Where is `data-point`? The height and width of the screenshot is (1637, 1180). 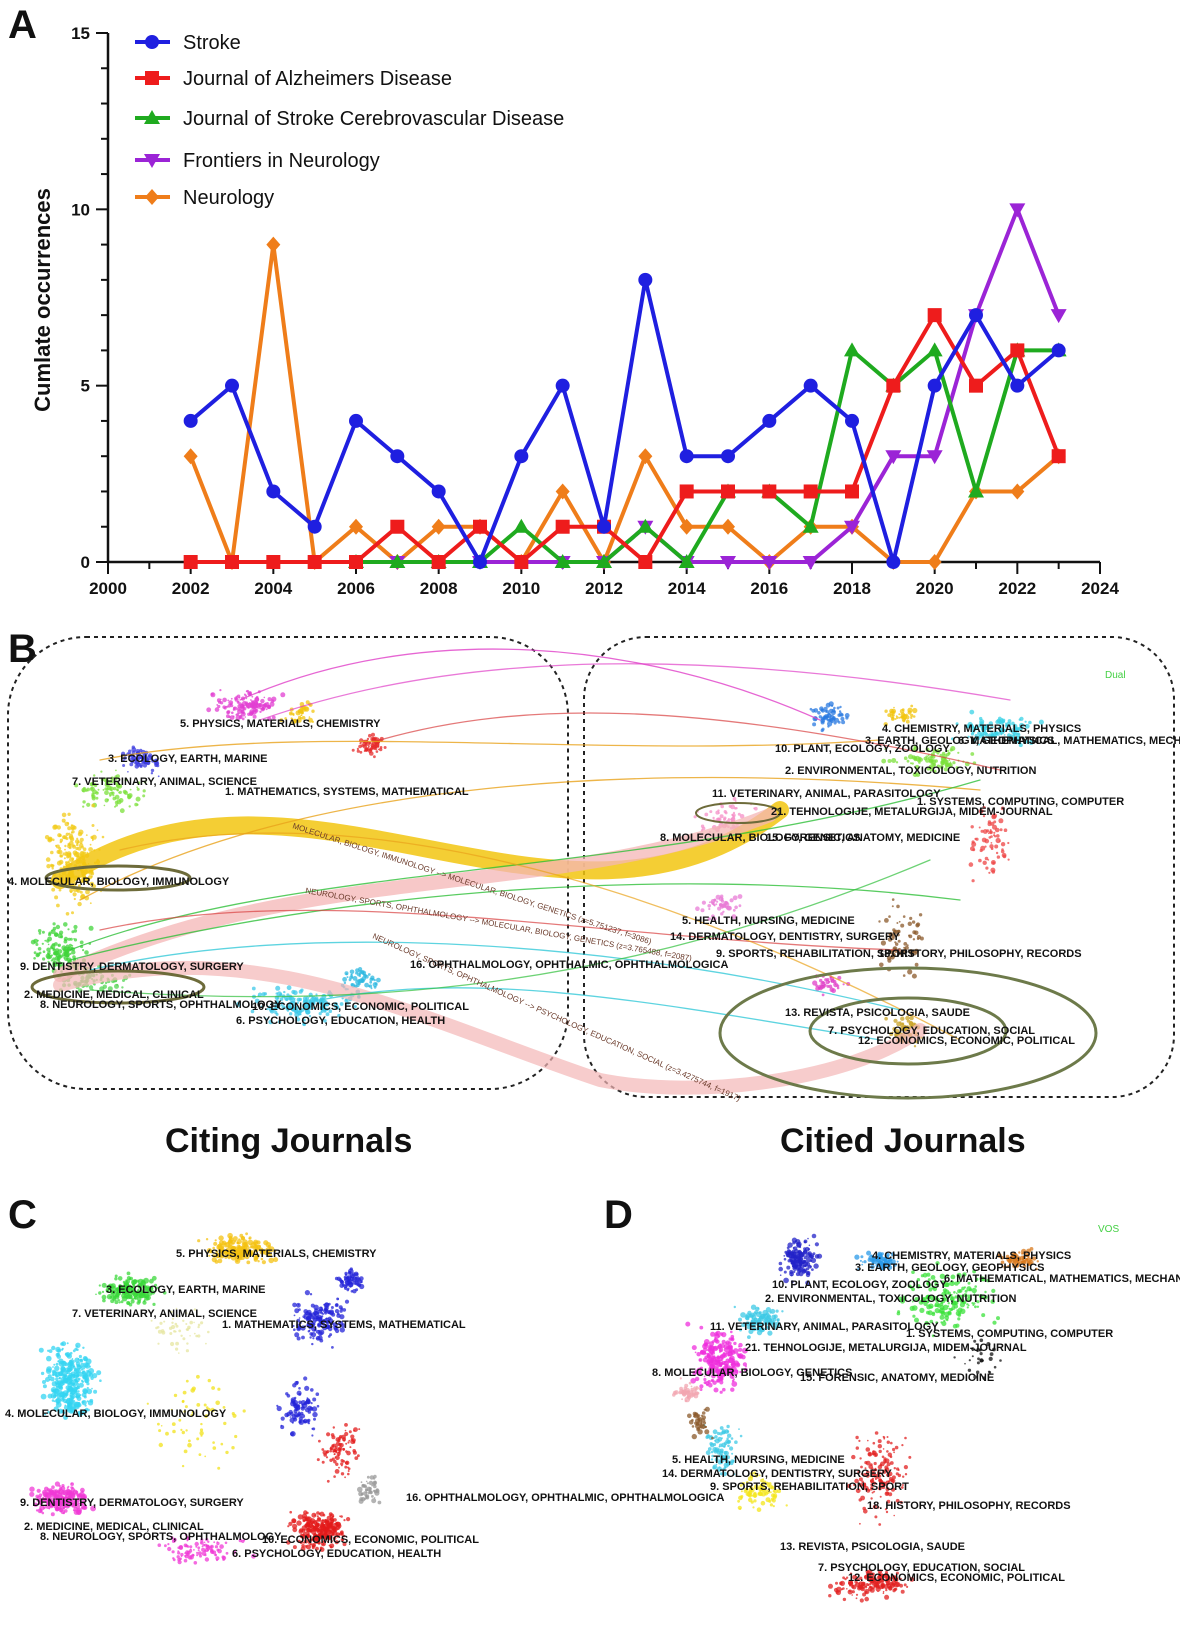
data-point is located at coordinates (190, 562).